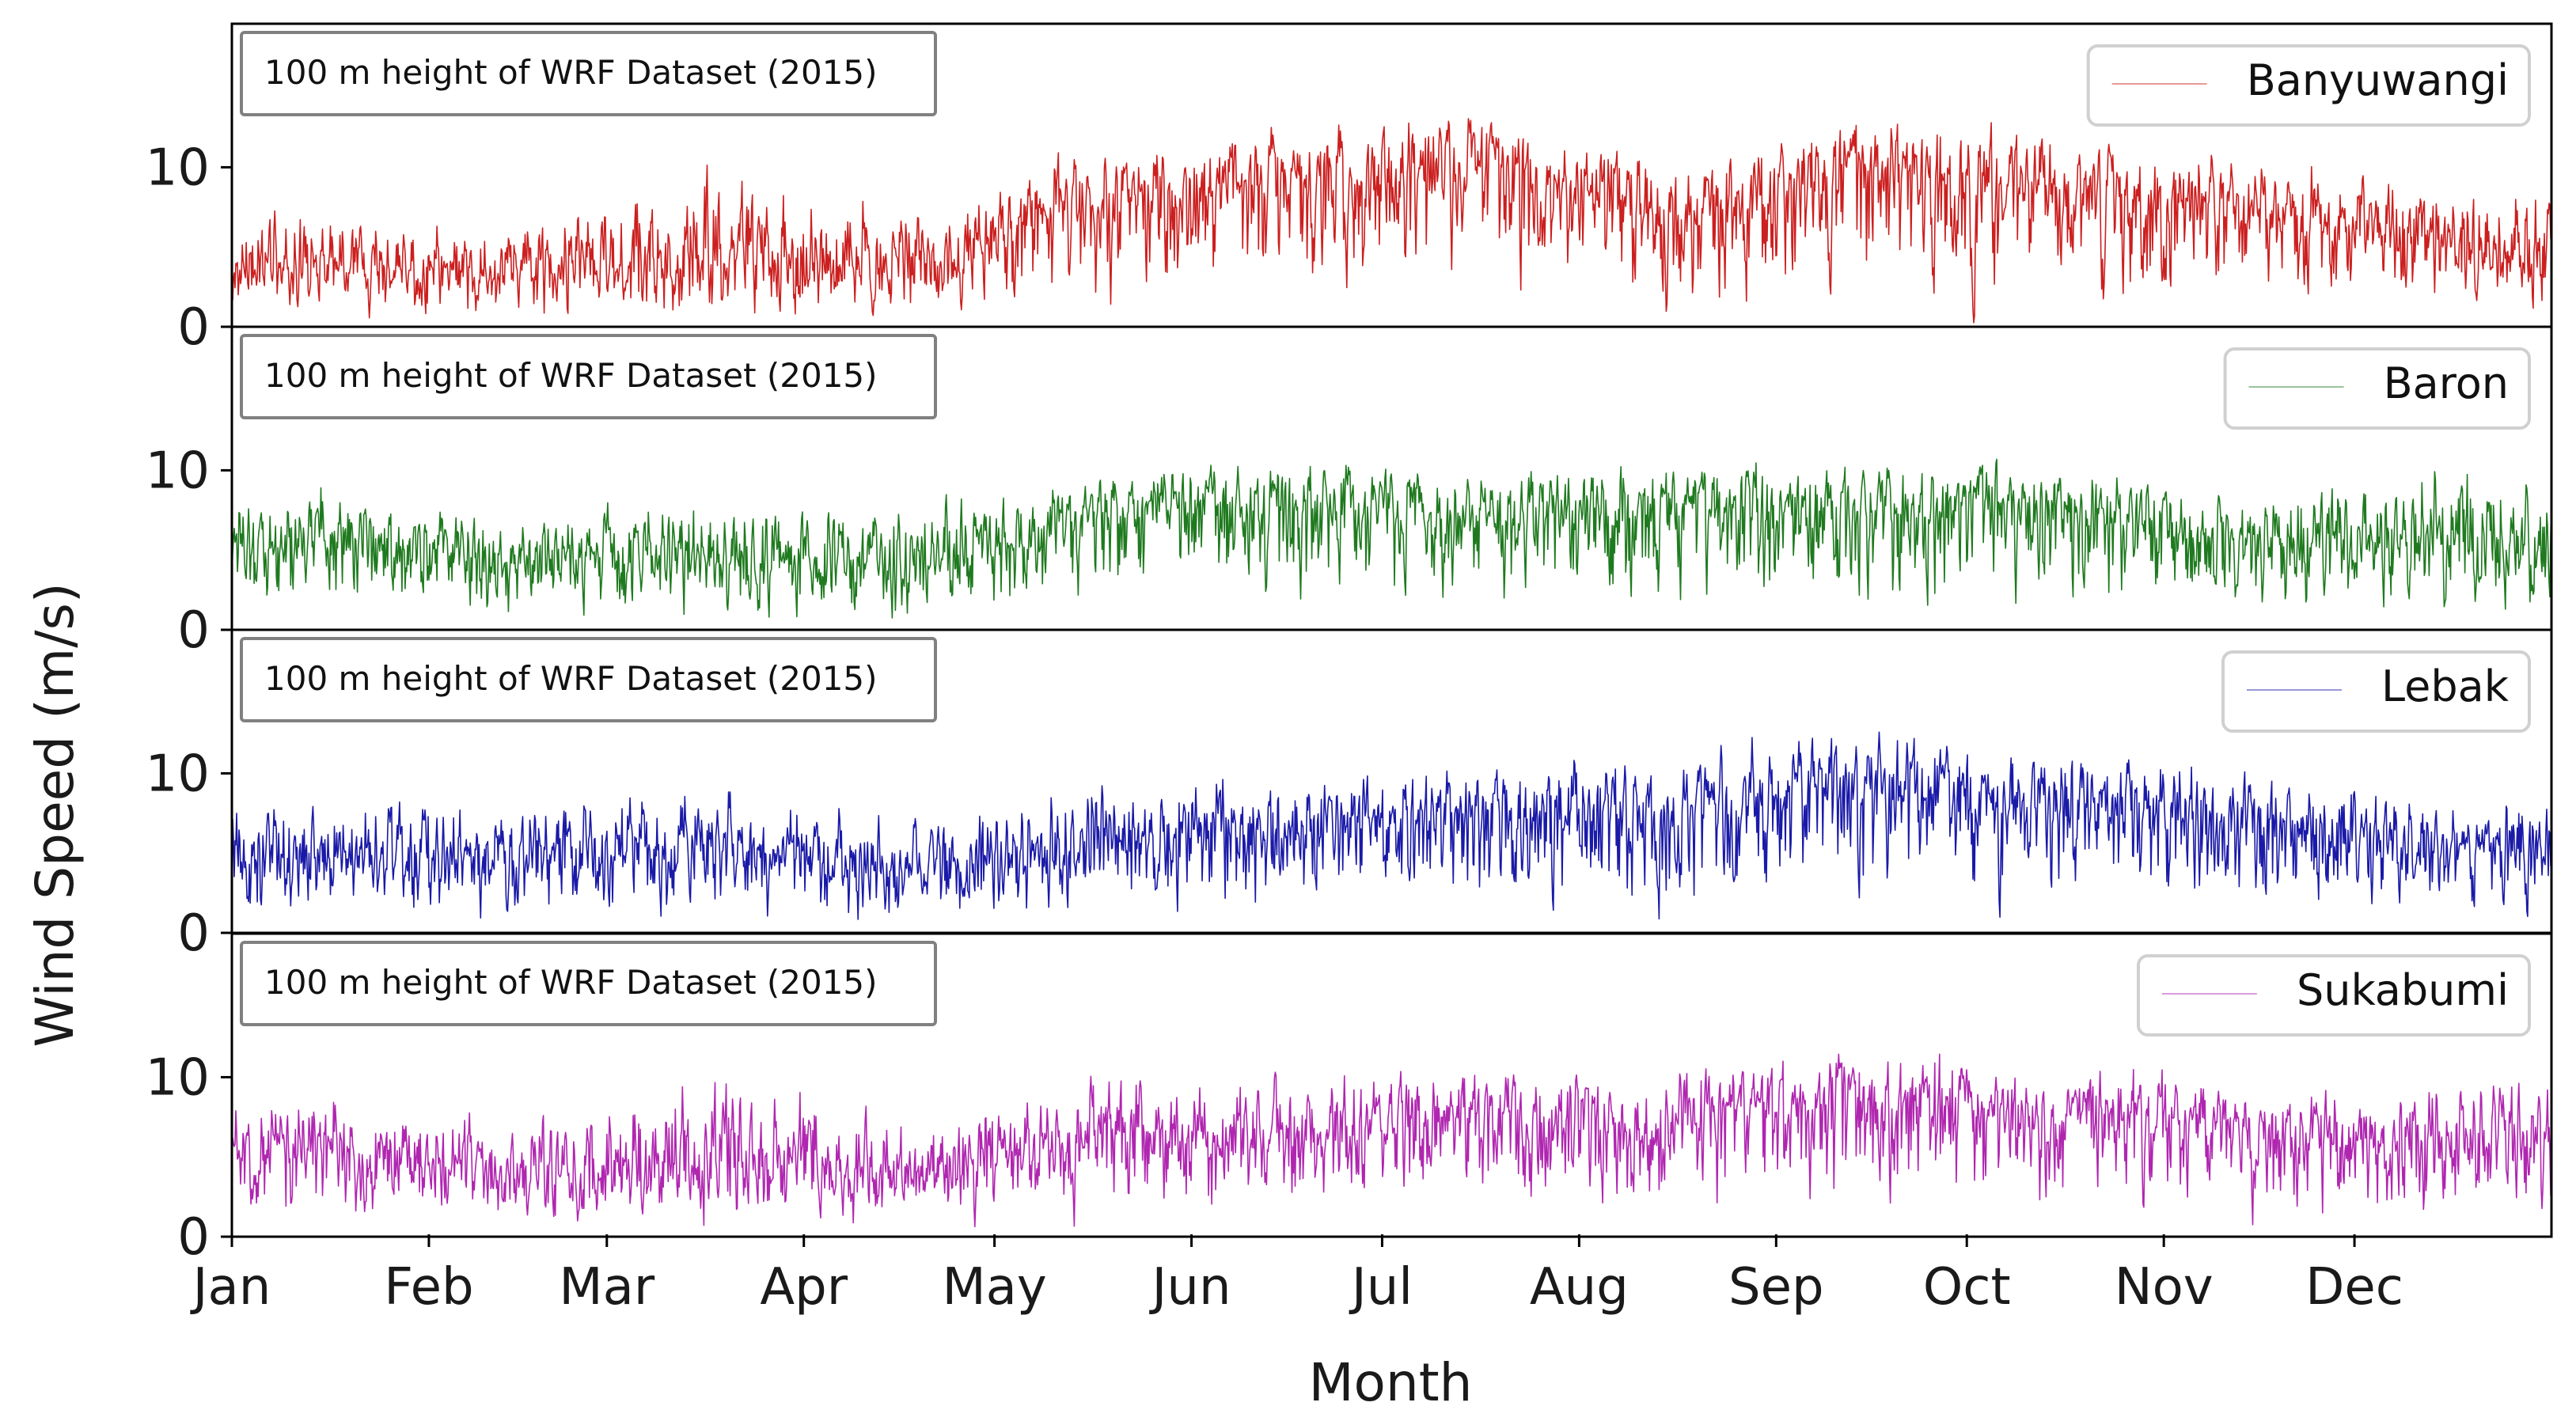 This screenshot has width=2576, height=1425. Describe the element at coordinates (994, 1288) in the screenshot. I see `x-tick-label-may: May` at that location.